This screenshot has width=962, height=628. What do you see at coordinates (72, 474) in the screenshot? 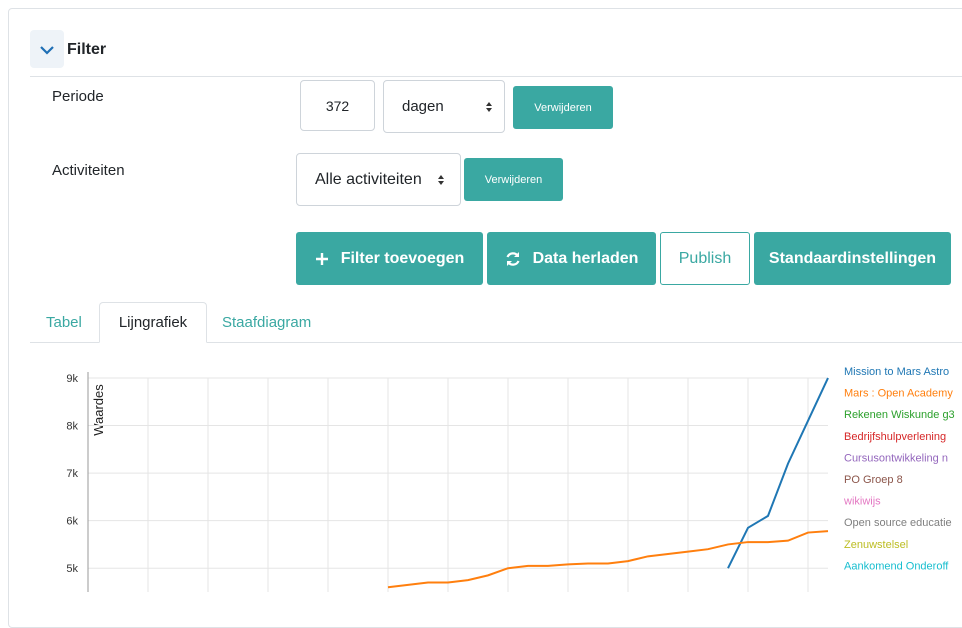
I see `y-tick-label: 7k` at bounding box center [72, 474].